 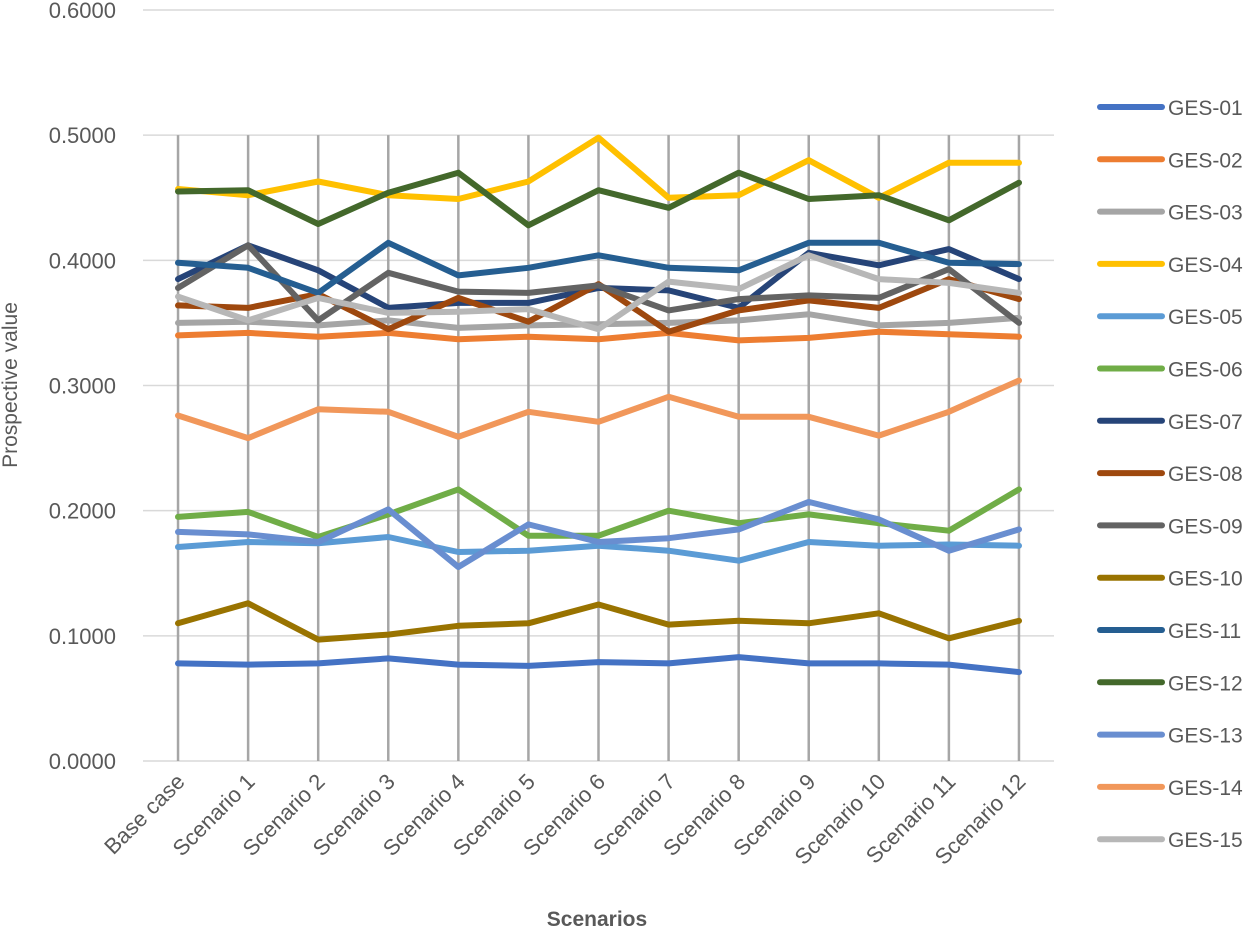 What do you see at coordinates (82, 761) in the screenshot?
I see `y-tick-label: 0.0000` at bounding box center [82, 761].